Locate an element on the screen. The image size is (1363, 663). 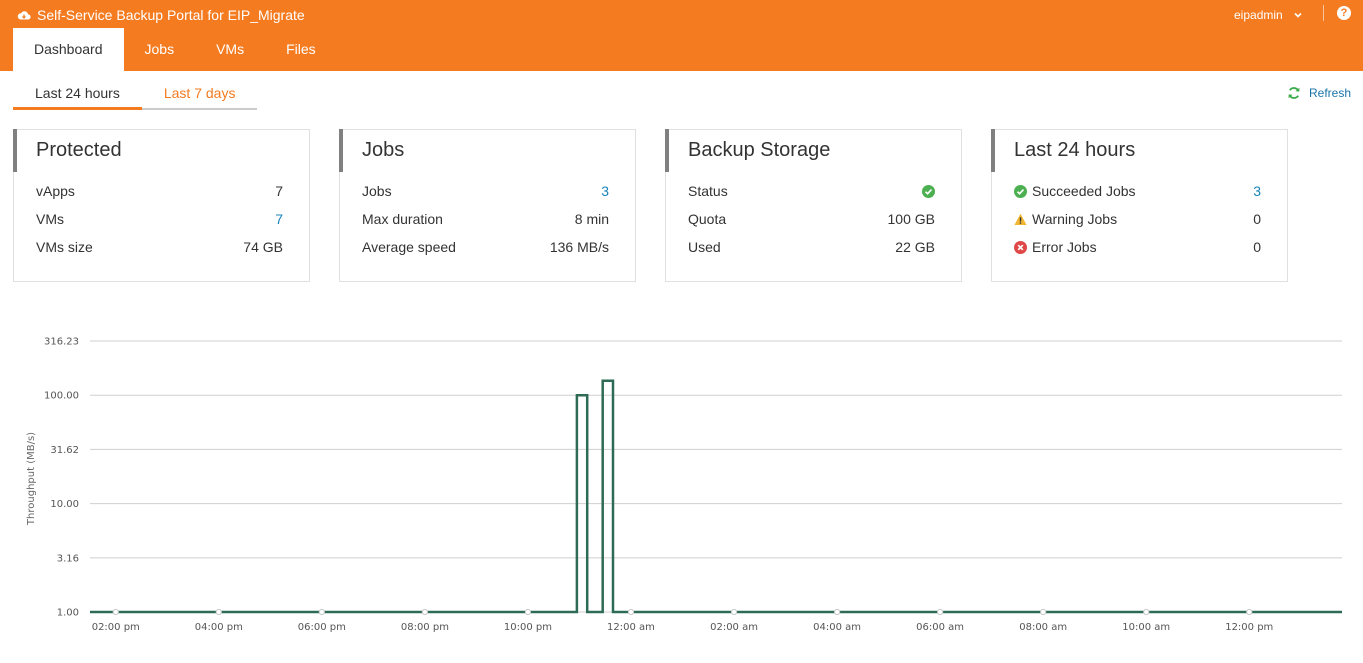
refresh-icon is located at coordinates (1294, 93).